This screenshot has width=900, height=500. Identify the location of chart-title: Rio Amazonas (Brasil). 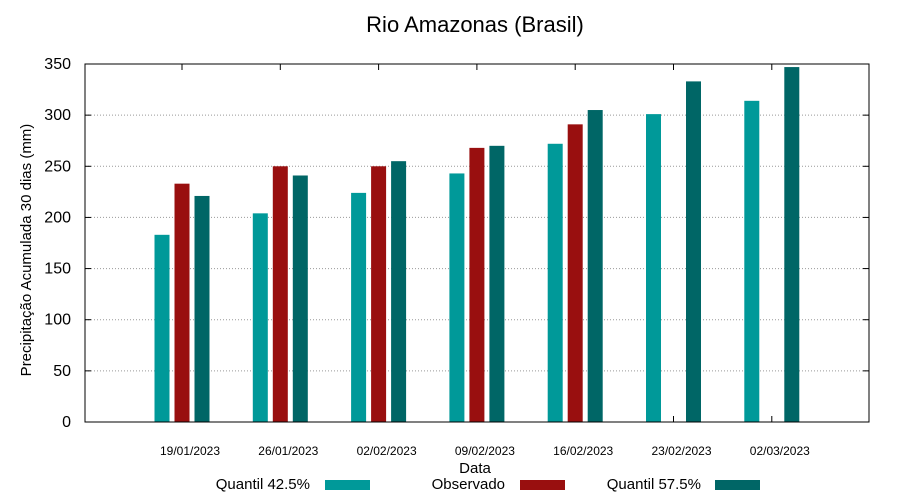
(475, 24).